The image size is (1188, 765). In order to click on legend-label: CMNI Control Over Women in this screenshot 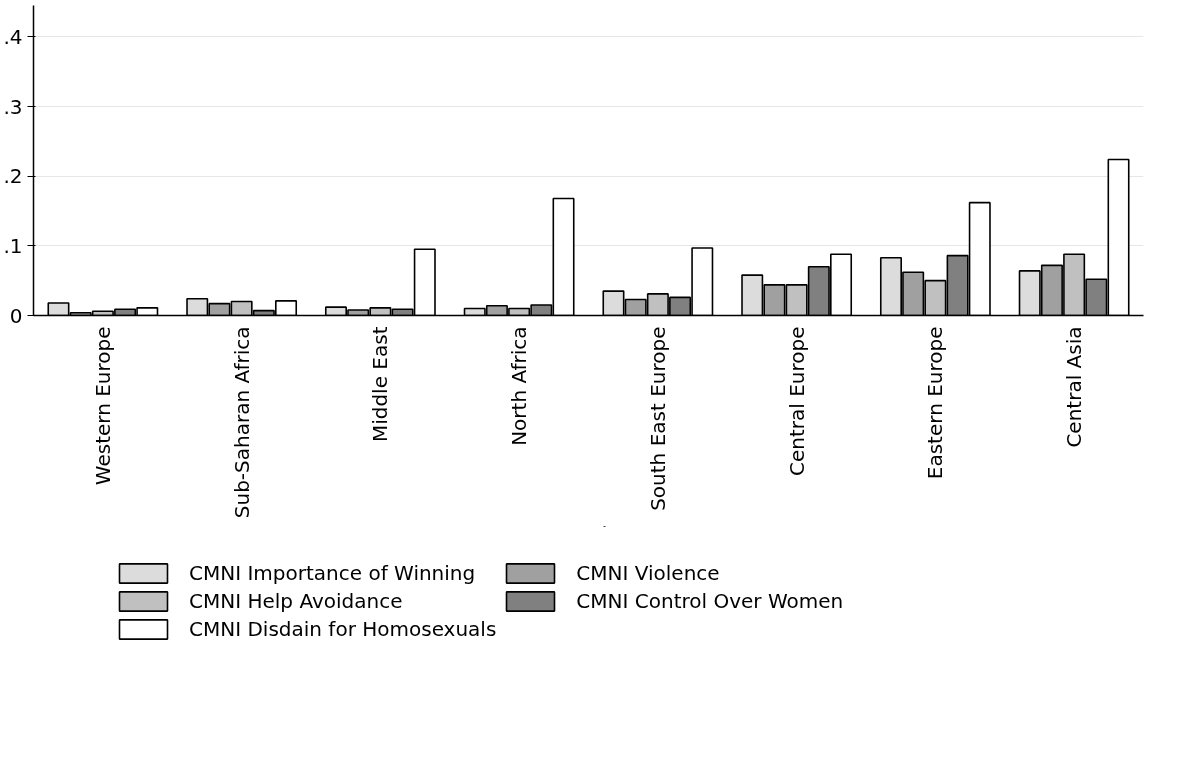, I will do `click(710, 601)`.